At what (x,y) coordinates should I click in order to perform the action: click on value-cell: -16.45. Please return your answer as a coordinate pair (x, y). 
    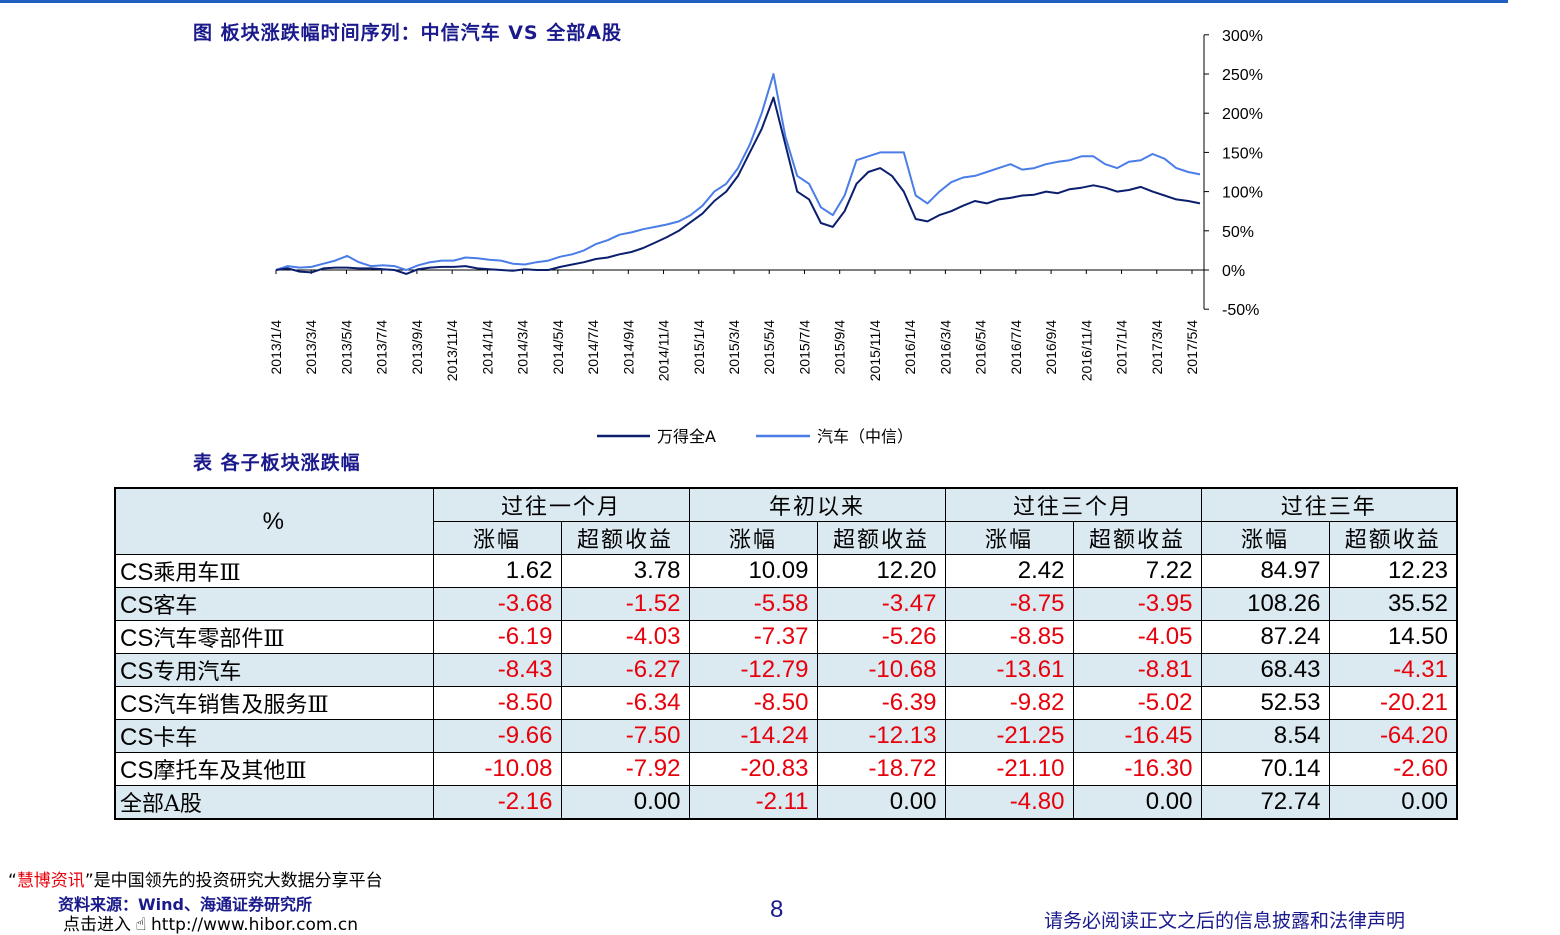
    Looking at the image, I should click on (1137, 736).